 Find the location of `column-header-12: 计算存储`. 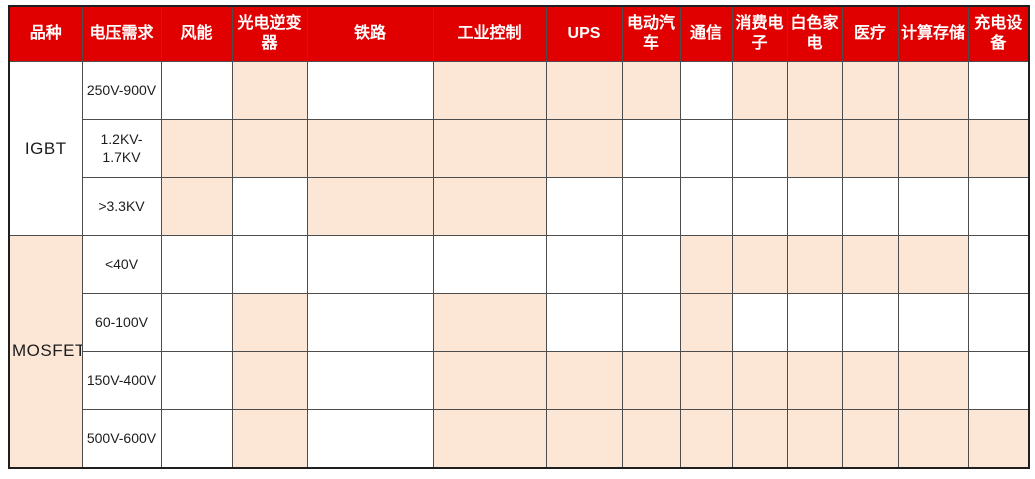

column-header-12: 计算存储 is located at coordinates (933, 33).